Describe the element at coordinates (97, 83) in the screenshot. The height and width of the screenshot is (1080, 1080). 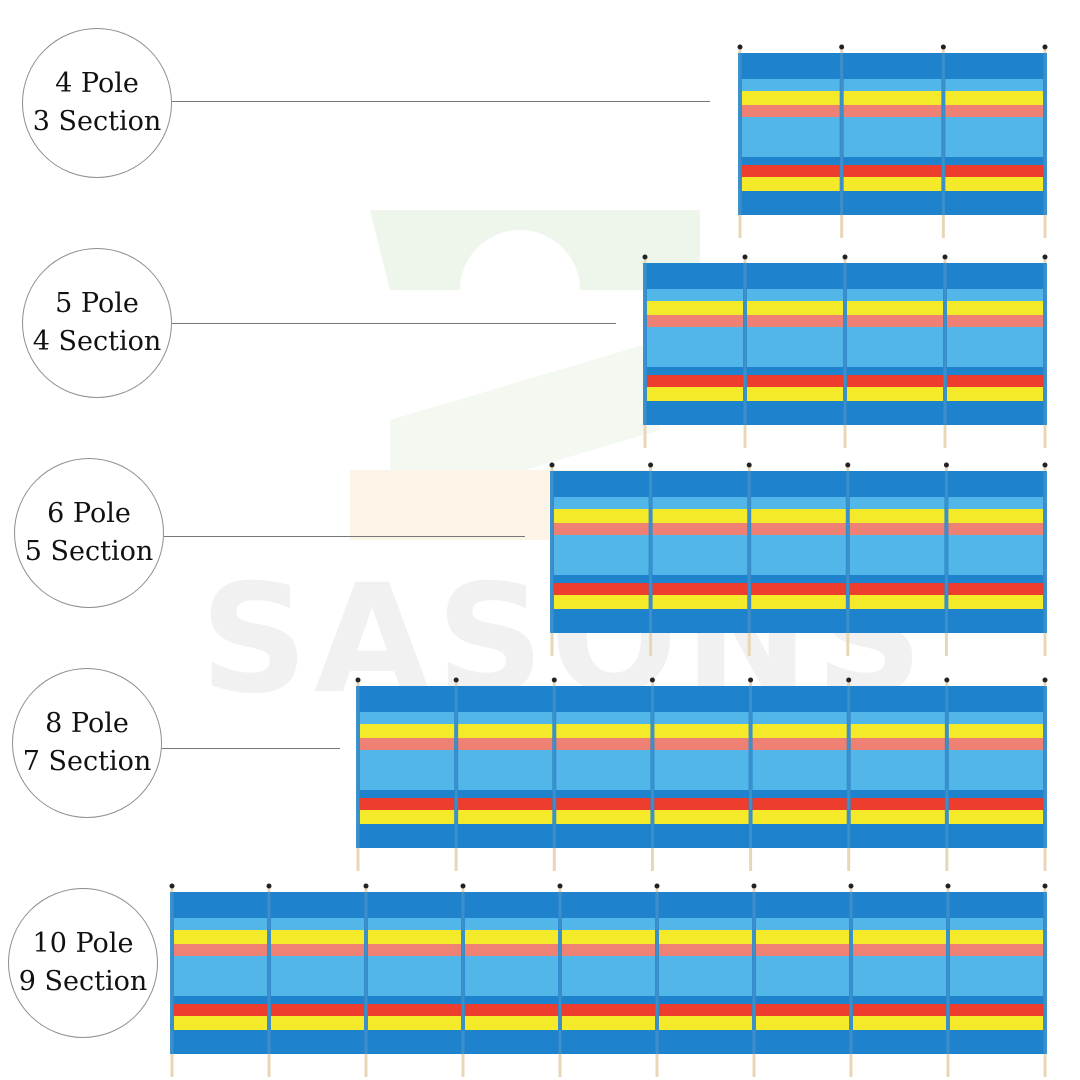
I see `pole-count-label: 4 Pole` at that location.